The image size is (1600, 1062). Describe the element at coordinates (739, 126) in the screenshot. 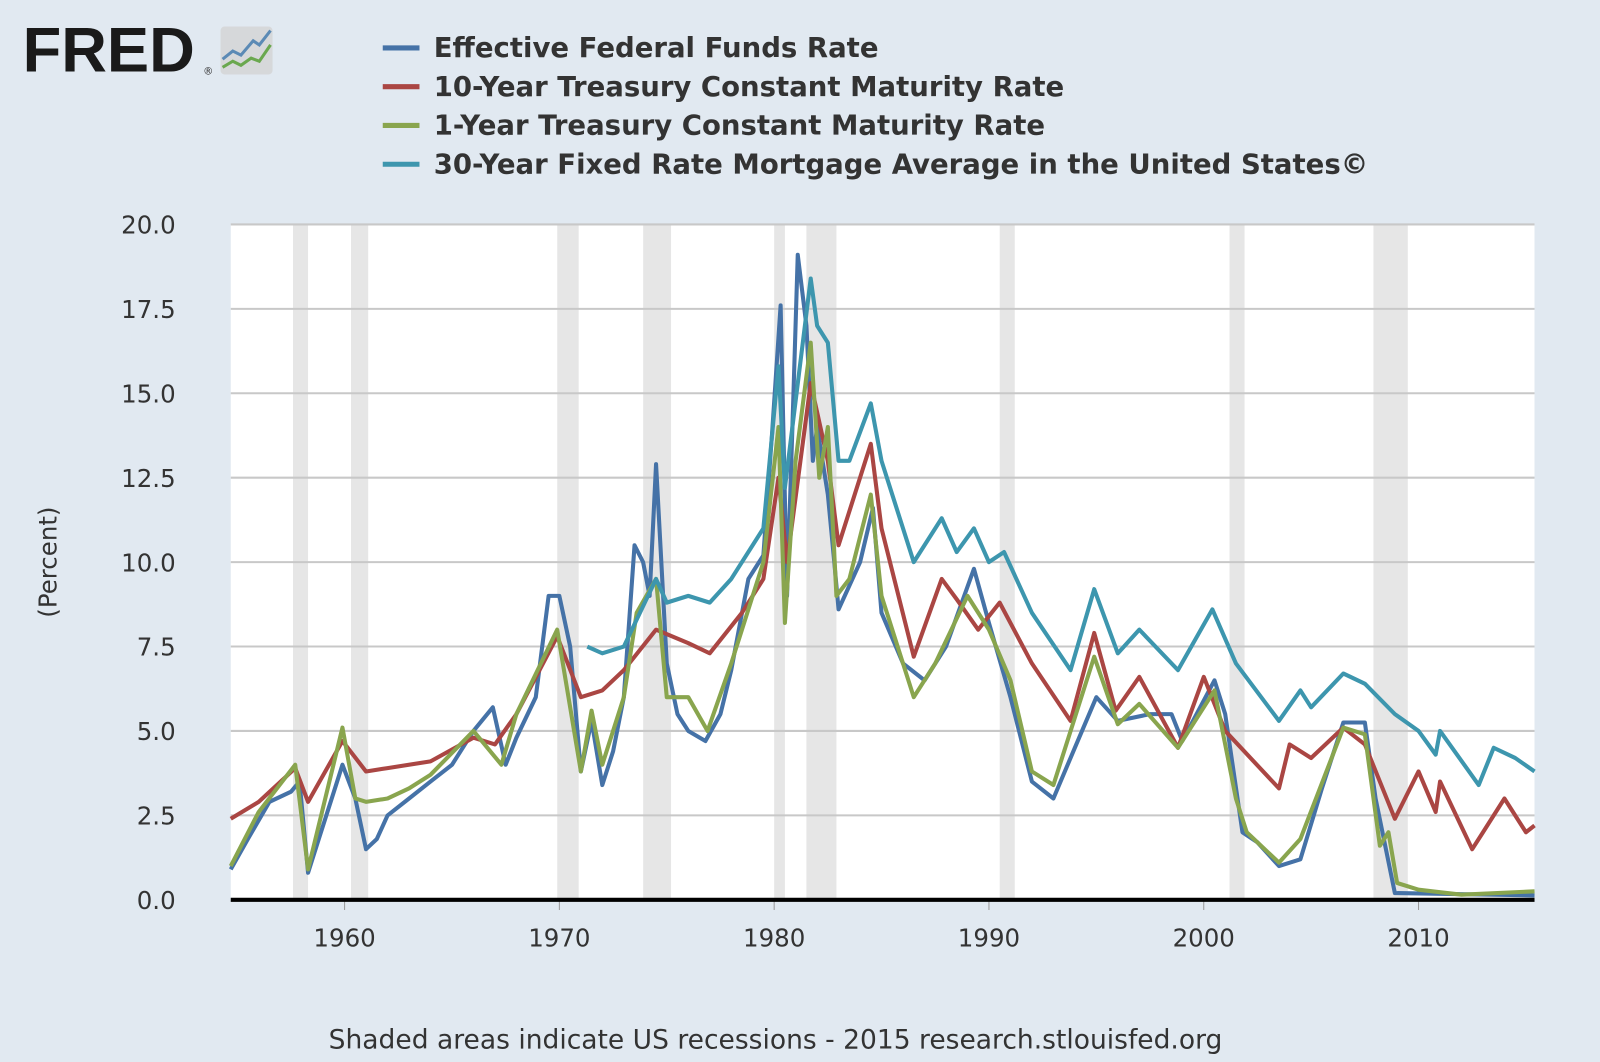

I see `legend-label: 1-Year Treasury Constant Maturity Rate` at that location.